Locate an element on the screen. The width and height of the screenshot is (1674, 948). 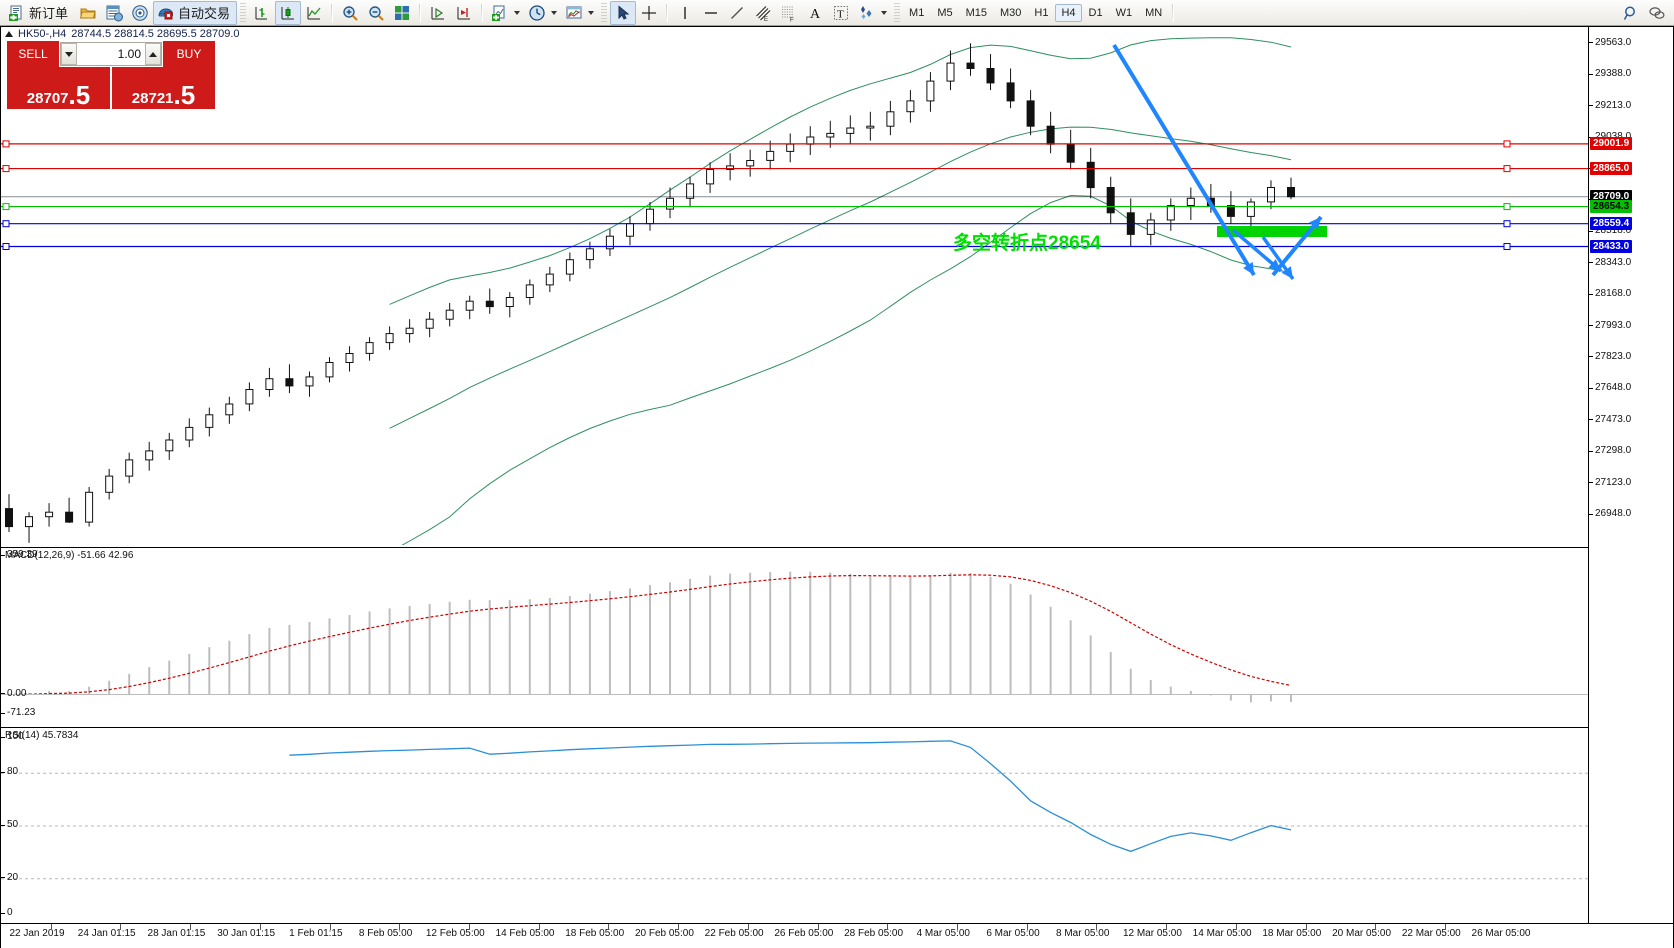
one-click-trading-panel: SELL 1.00 BUY 28707 .5 28721 .5 is located at coordinates (111, 75).